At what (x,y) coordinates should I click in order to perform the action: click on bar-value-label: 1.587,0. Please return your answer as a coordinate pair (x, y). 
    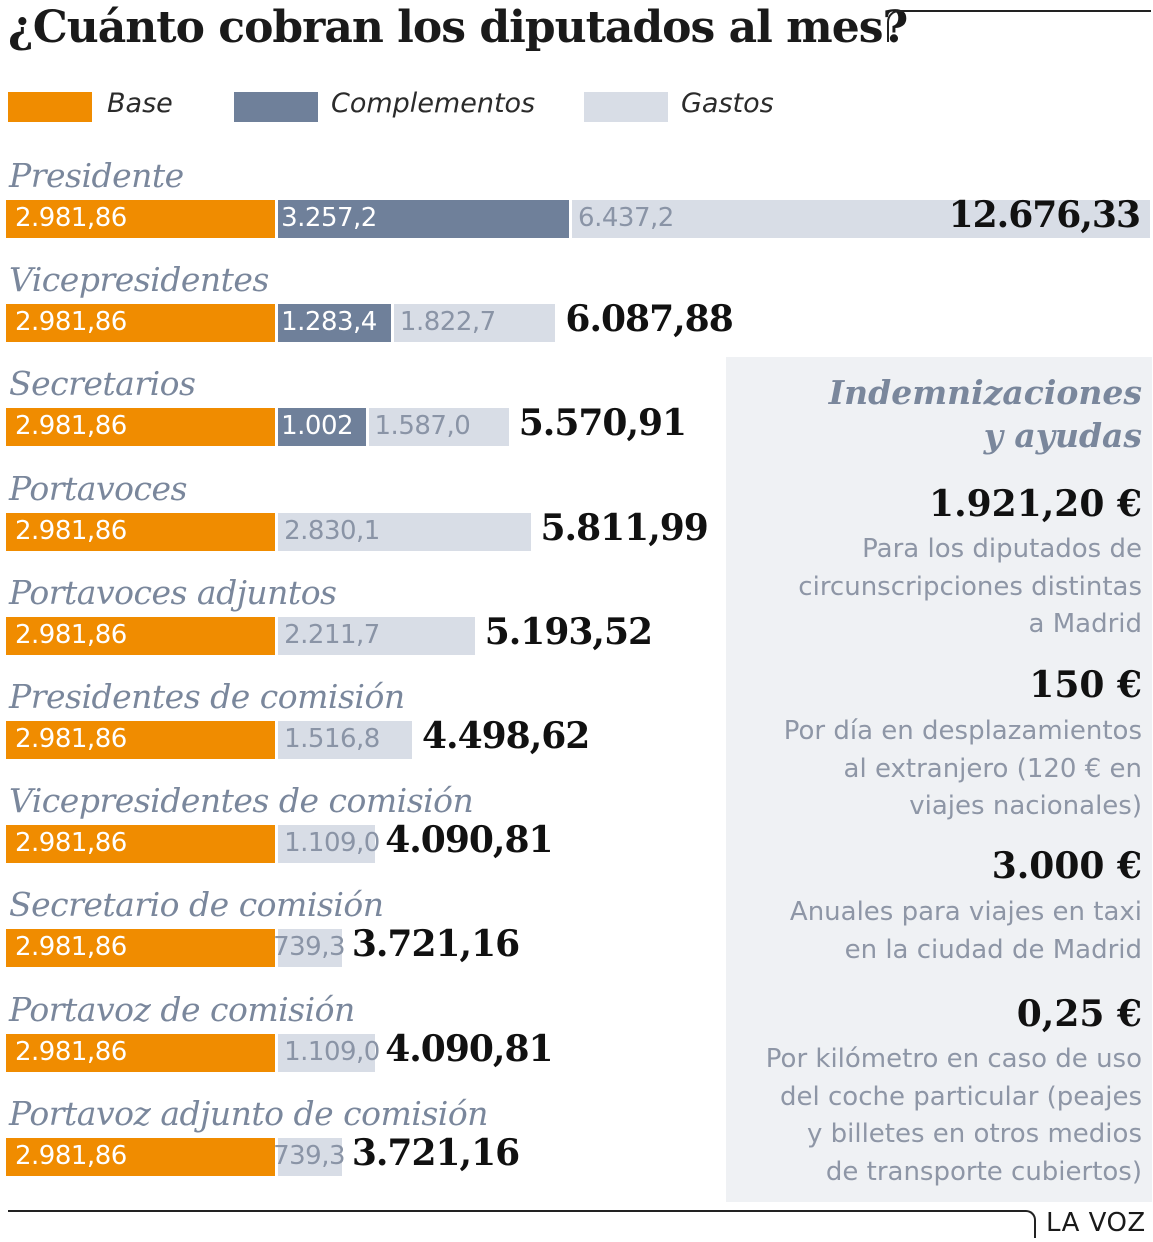
    Looking at the image, I should click on (422, 426).